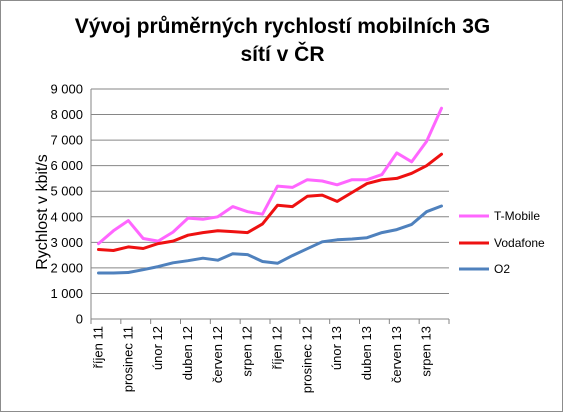 The height and width of the screenshot is (414, 565). I want to click on series-line-vodafone, so click(270, 202).